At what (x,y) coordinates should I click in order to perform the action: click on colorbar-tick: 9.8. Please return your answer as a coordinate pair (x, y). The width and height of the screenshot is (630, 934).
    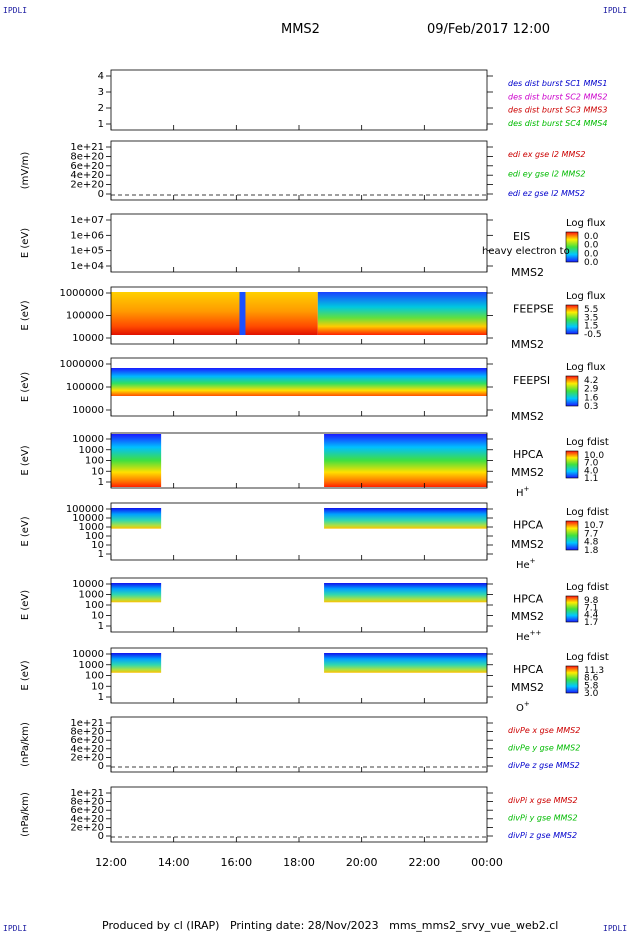
    Looking at the image, I should click on (591, 601).